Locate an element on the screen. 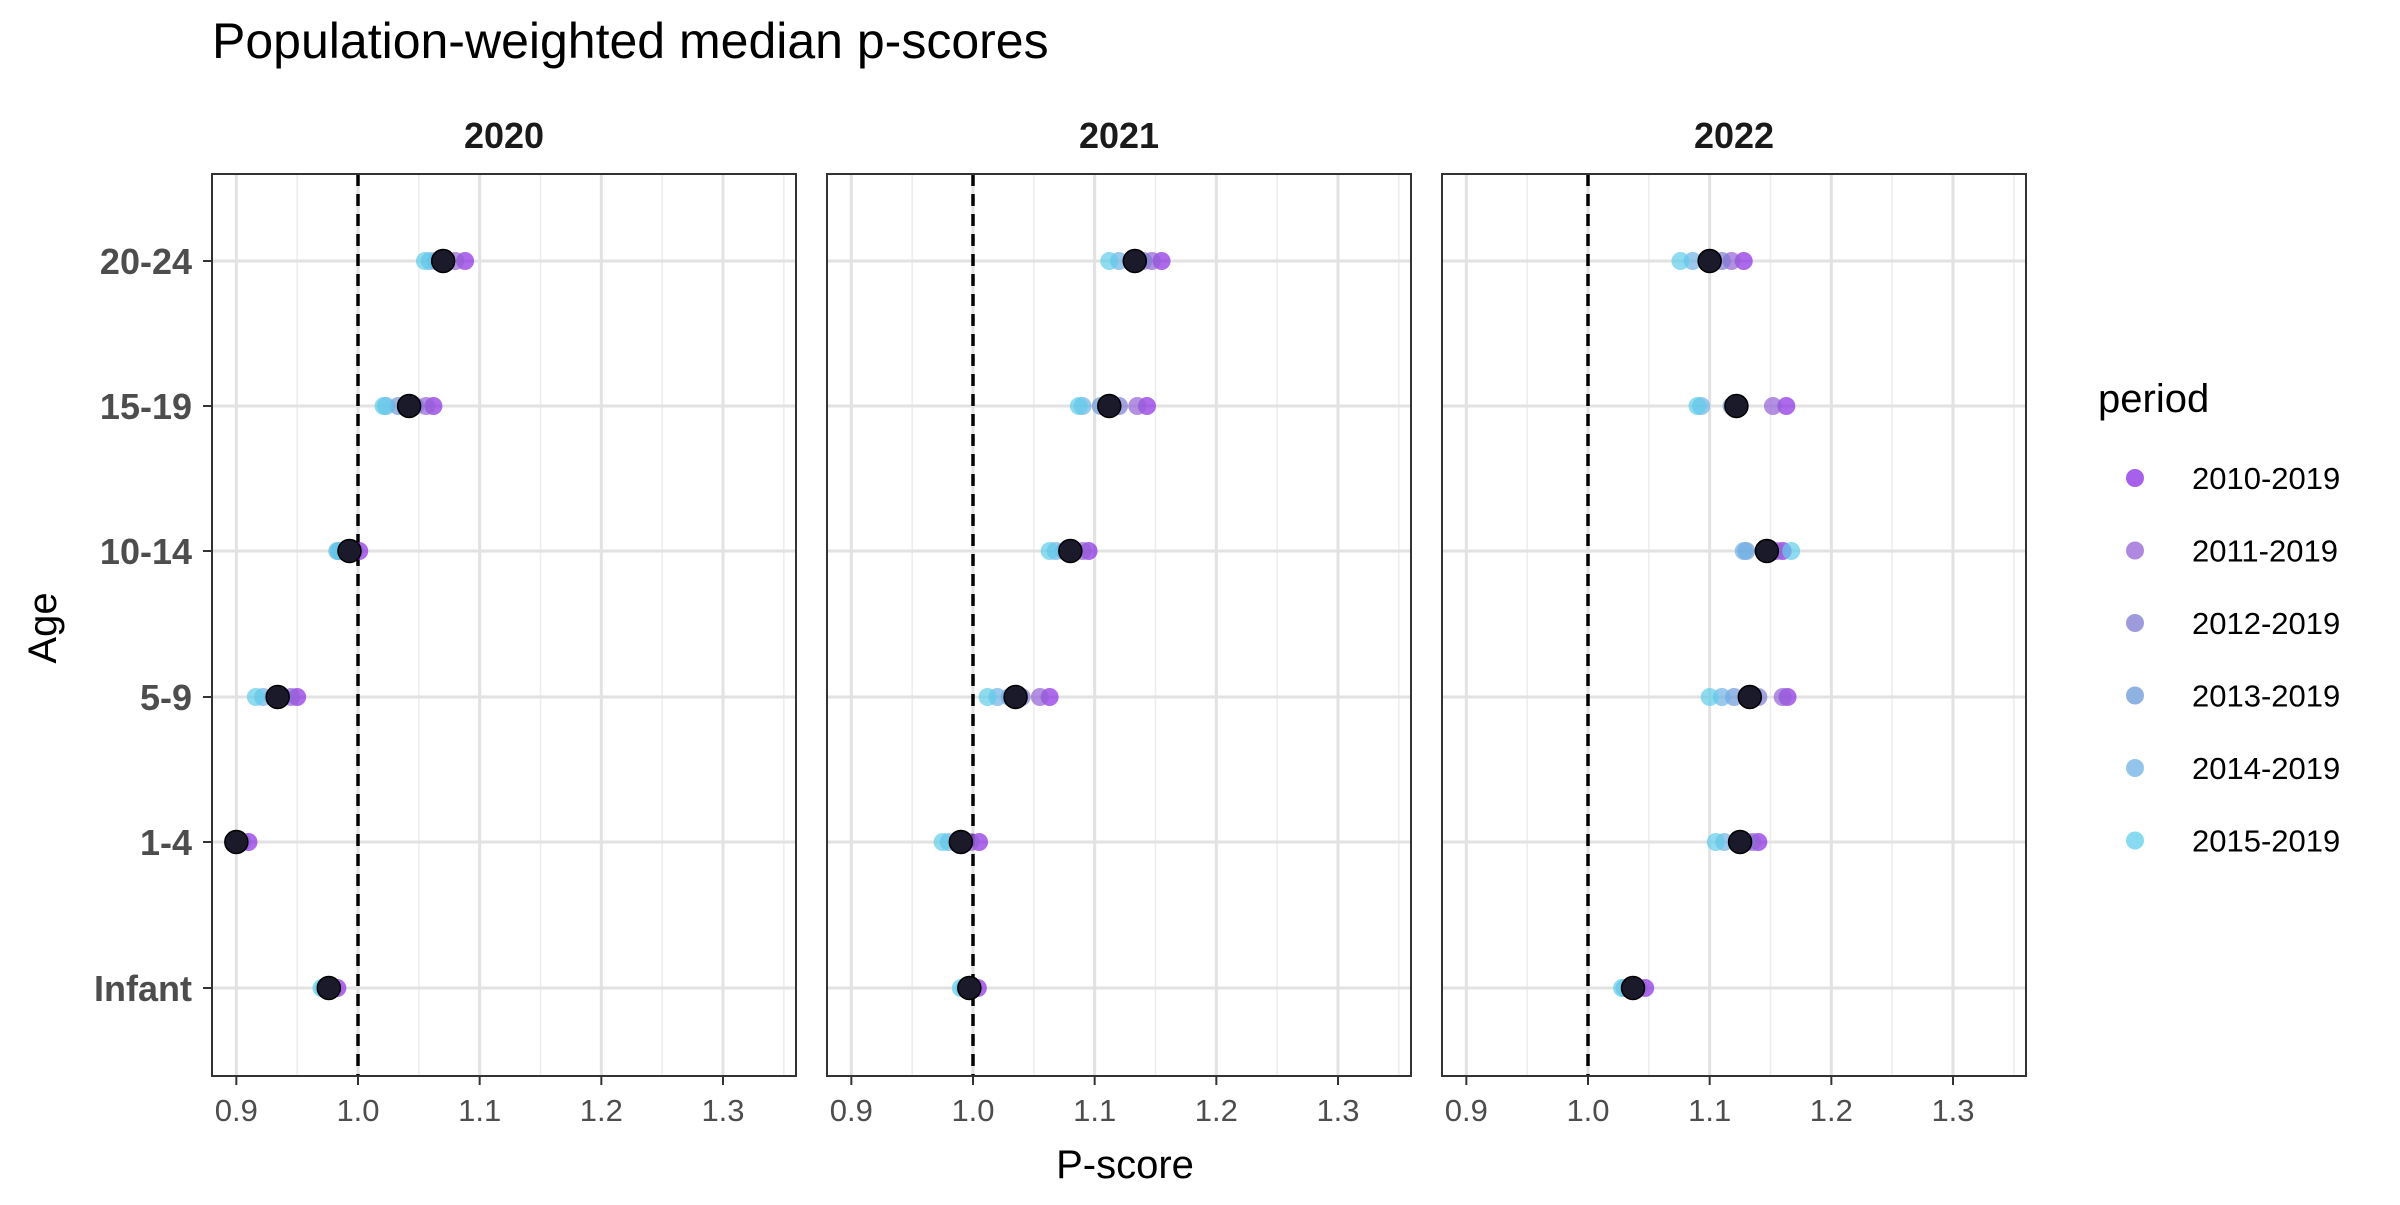 The height and width of the screenshot is (1205, 2400). y-tick-label: 1-4 is located at coordinates (166, 842).